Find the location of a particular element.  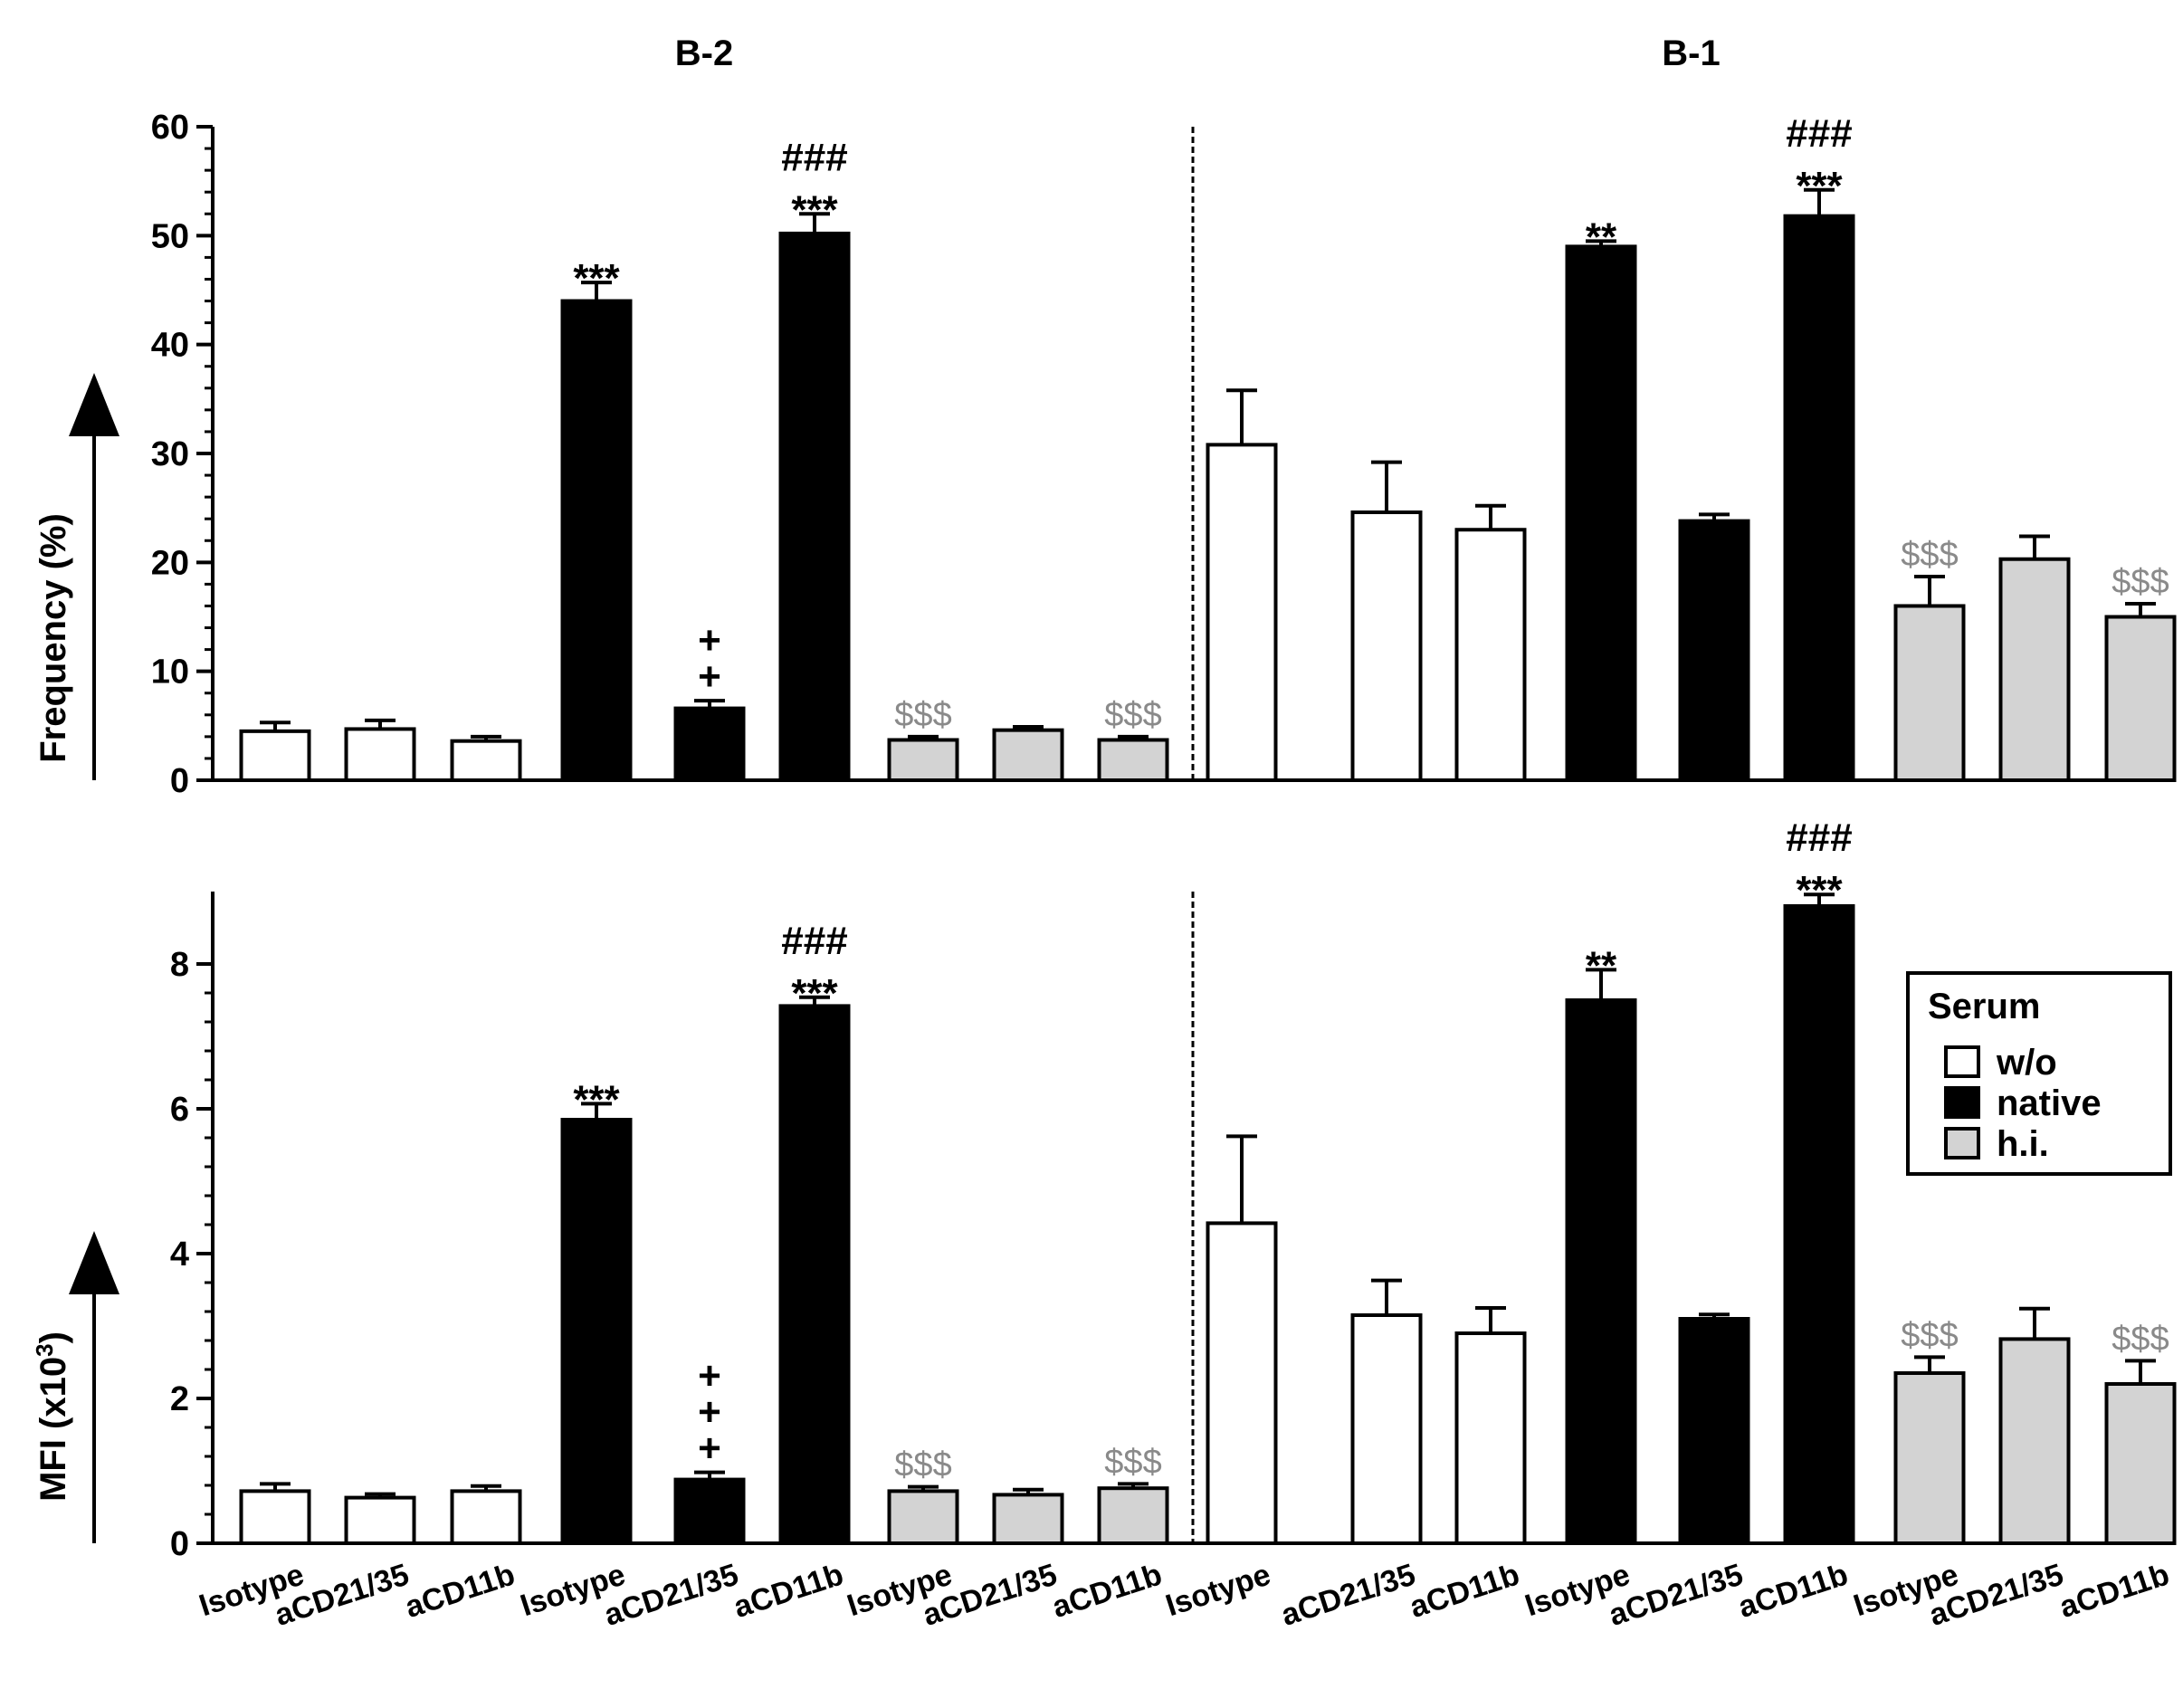

y-axis-title-end: ) is located at coordinates (53, 1337).